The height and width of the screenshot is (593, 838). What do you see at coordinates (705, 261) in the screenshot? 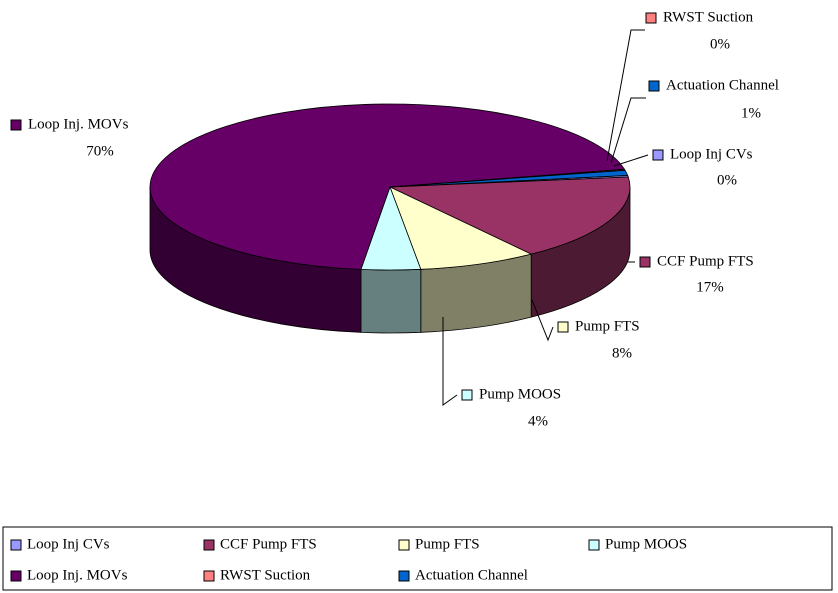
I see `slice-label: CCF Pump FTS` at bounding box center [705, 261].